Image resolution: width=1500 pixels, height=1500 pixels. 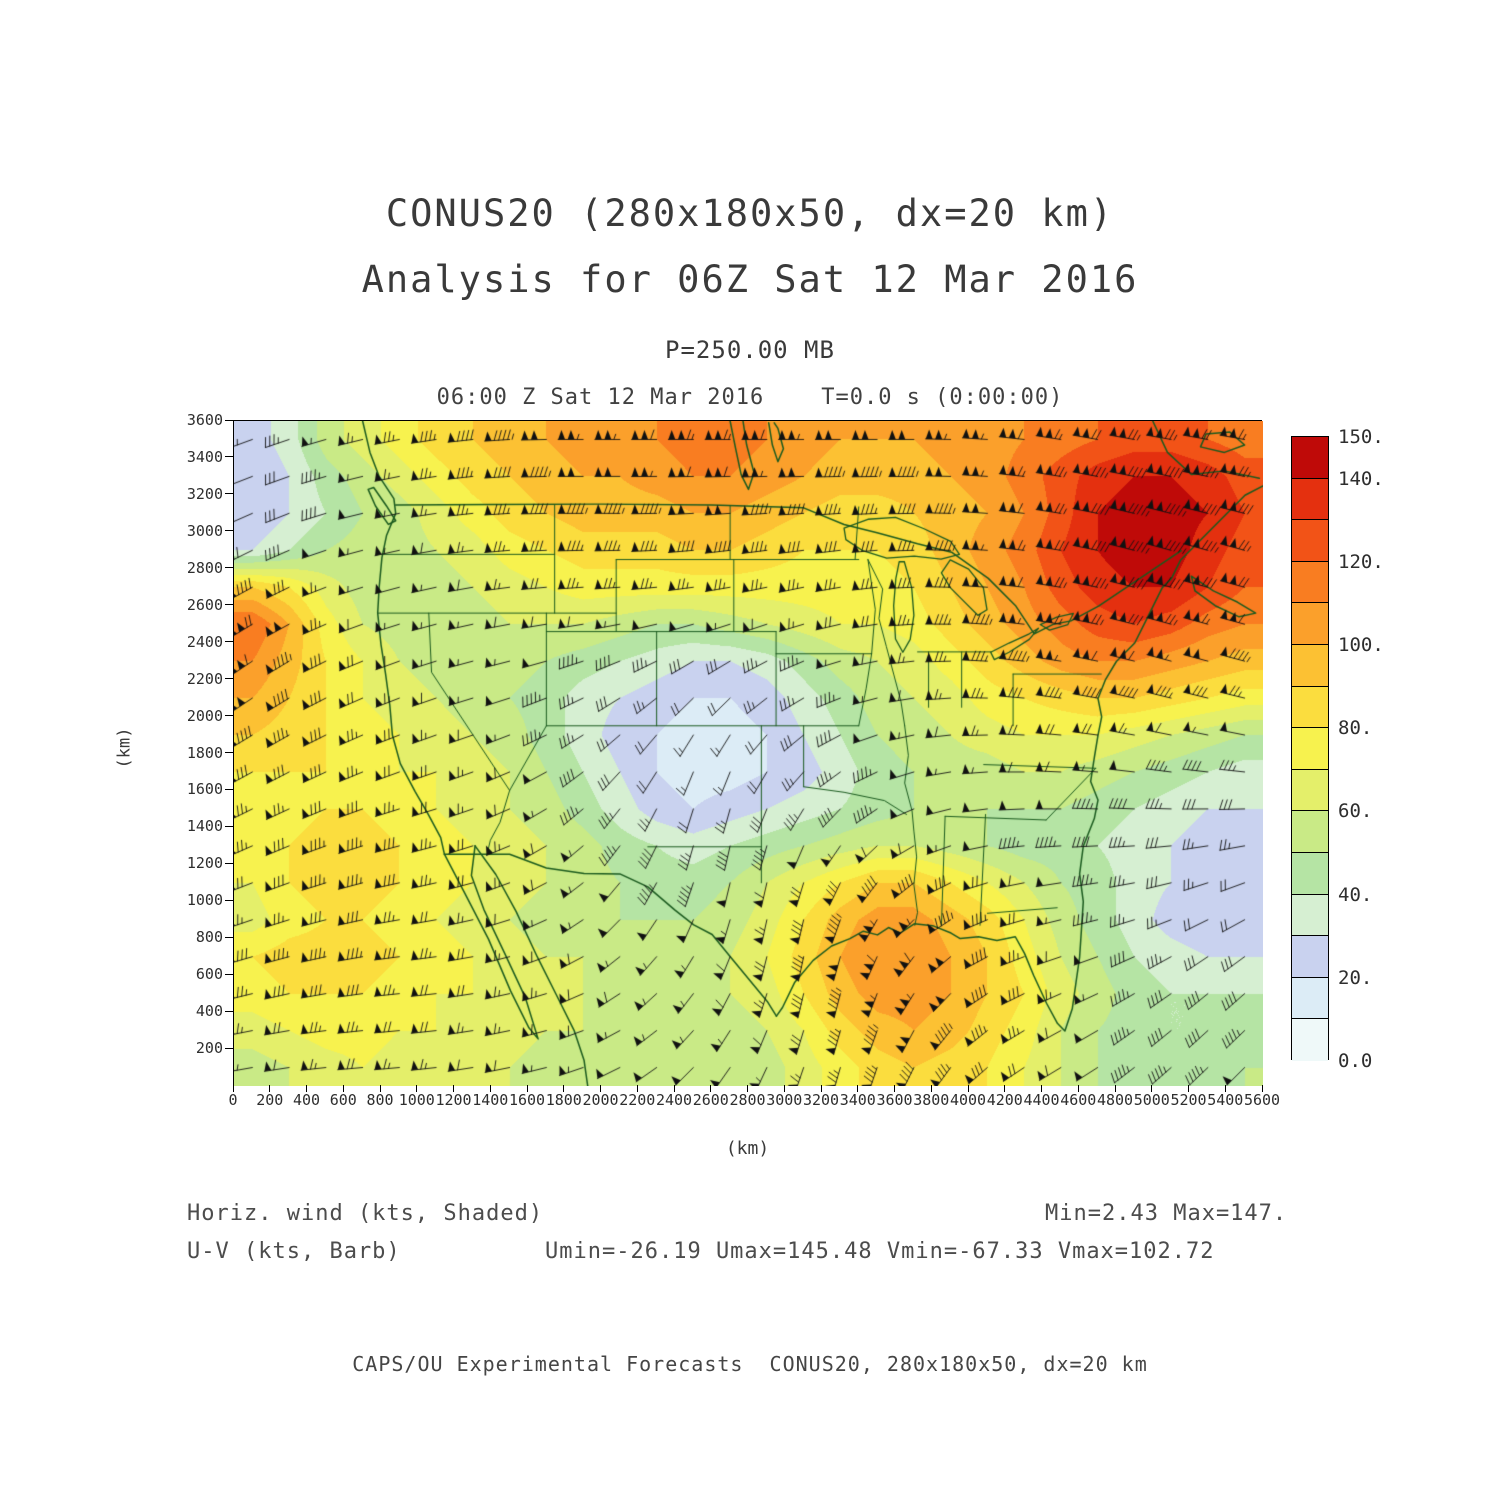 What do you see at coordinates (1361, 478) in the screenshot?
I see `colorbar-tick-label: 140.` at bounding box center [1361, 478].